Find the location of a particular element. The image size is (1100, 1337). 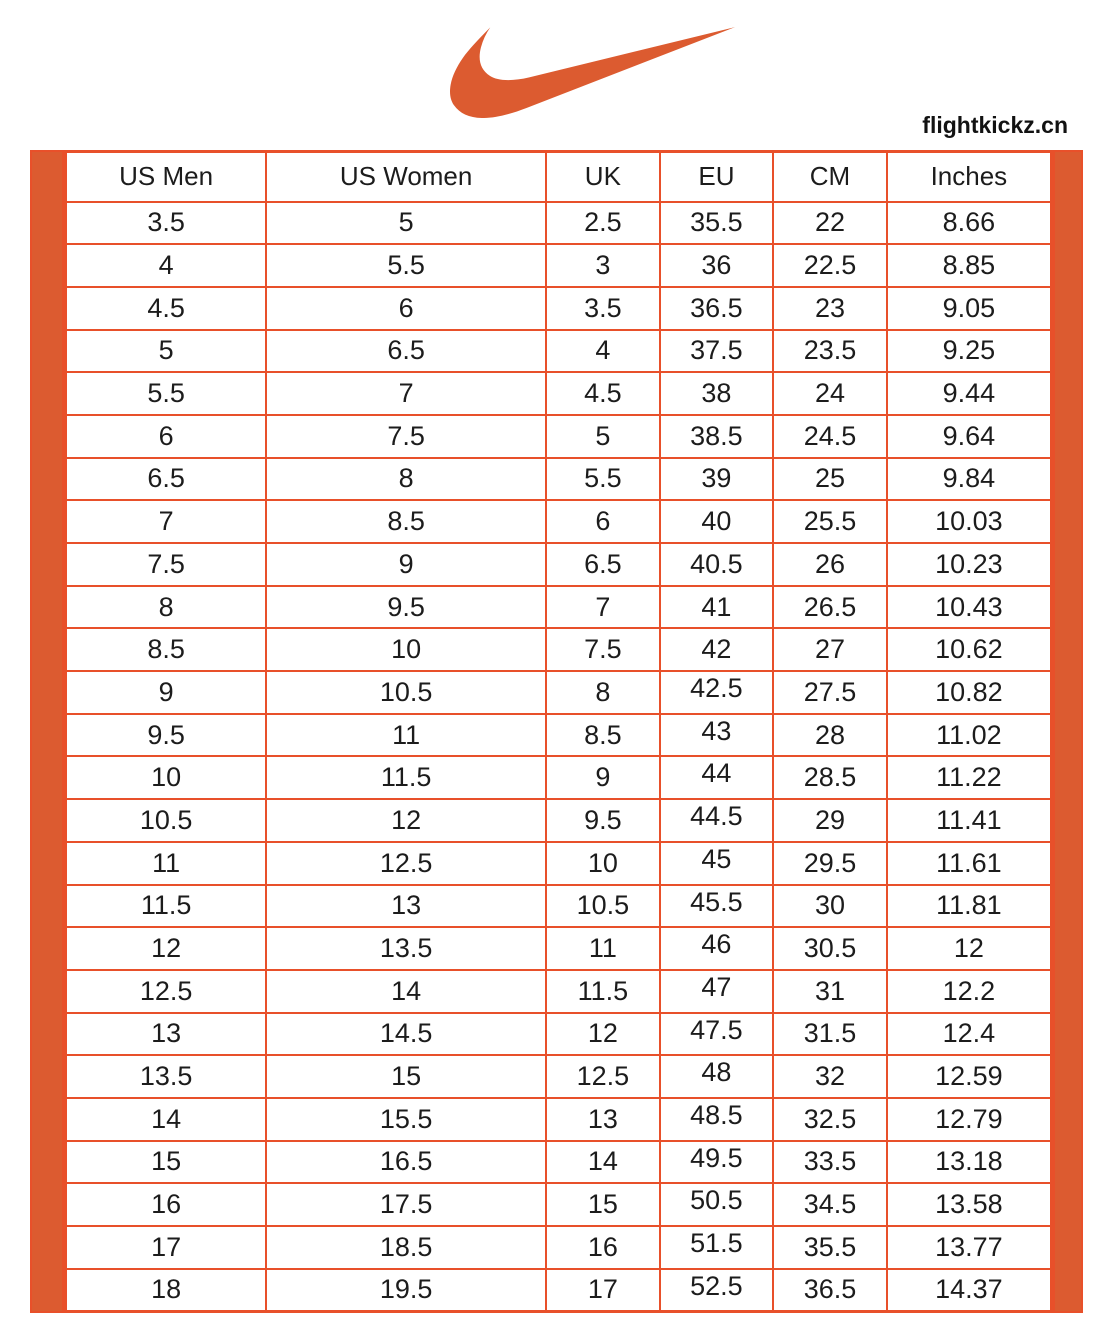

table-row: 4.5 6 3.5 36.5 23 9.05 is located at coordinates (558, 308).